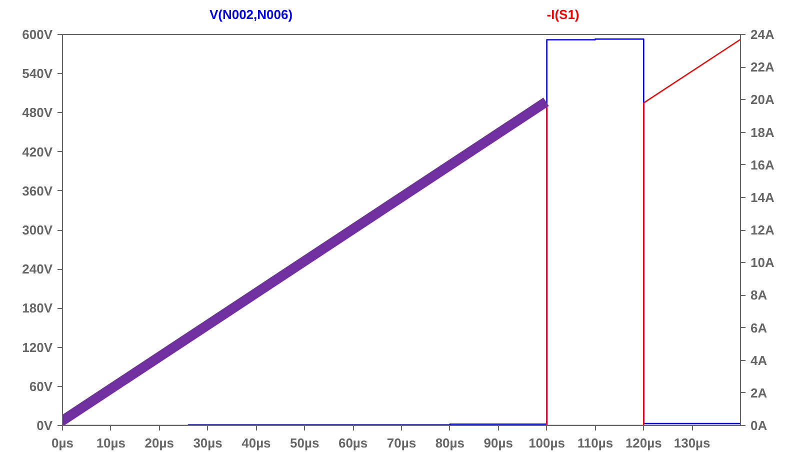 The height and width of the screenshot is (453, 800). Describe the element at coordinates (256, 443) in the screenshot. I see `x-tick-label: 40µs` at that location.